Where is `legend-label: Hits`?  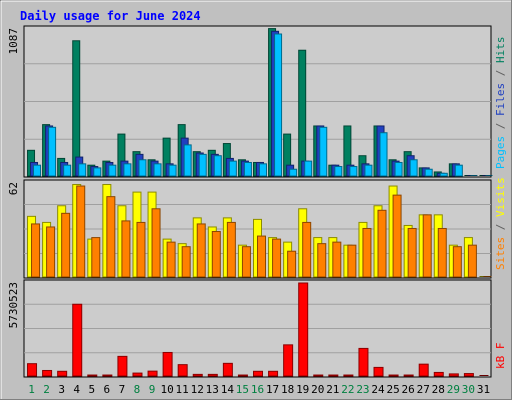 legend-label: Hits is located at coordinates (500, 50).